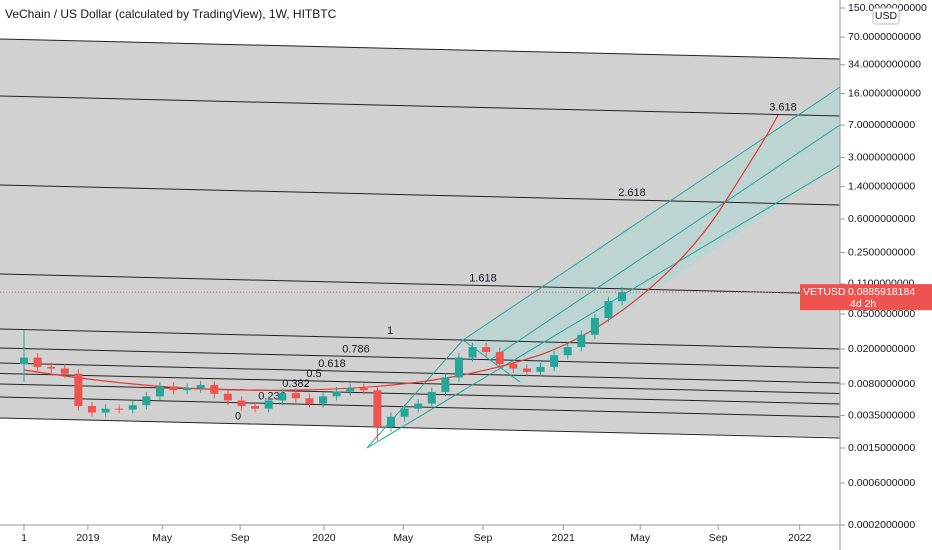 Image resolution: width=932 pixels, height=550 pixels. Describe the element at coordinates (881, 125) in the screenshot. I see `y-tick-label: 7.0000000000` at that location.